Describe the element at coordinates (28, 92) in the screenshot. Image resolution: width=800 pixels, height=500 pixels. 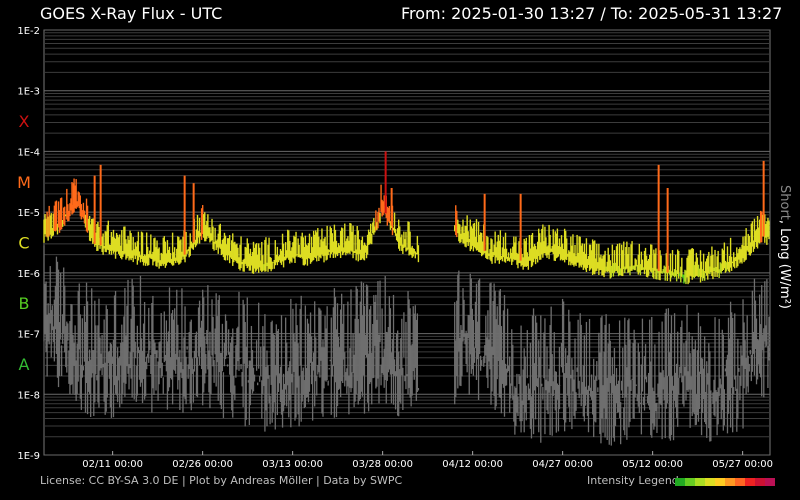
I see `y-tick-label: 1E-3` at that location.